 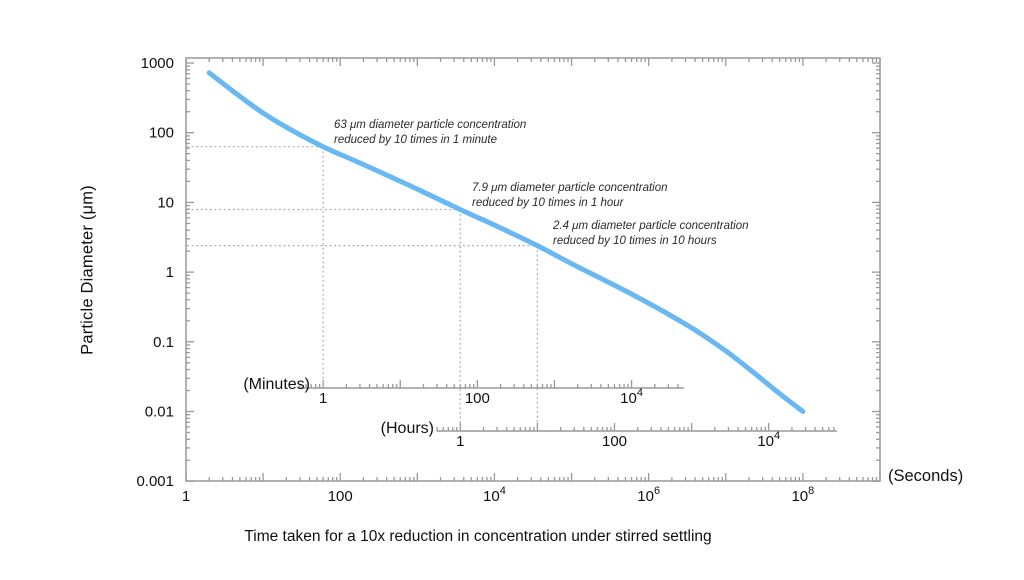 I want to click on hours-axis-tick-label: 100, so click(x=614, y=441).